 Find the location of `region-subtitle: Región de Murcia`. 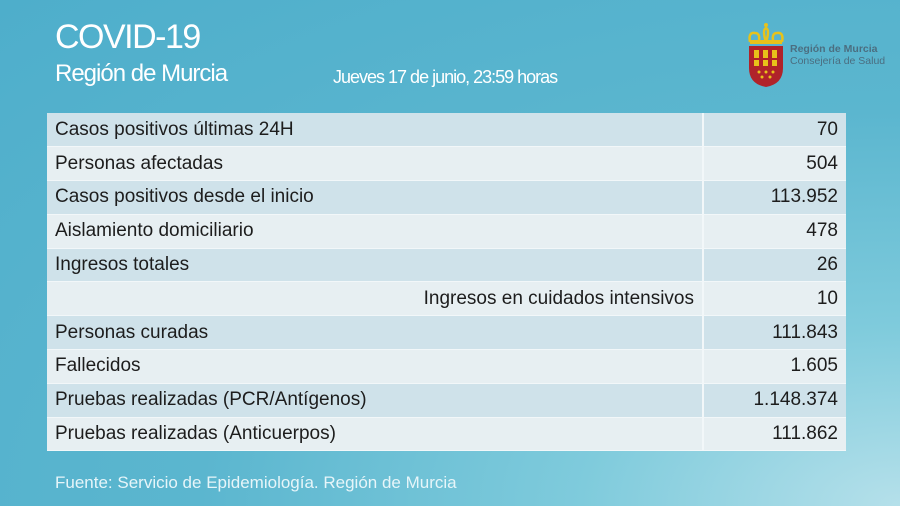

region-subtitle: Región de Murcia is located at coordinates (141, 73).